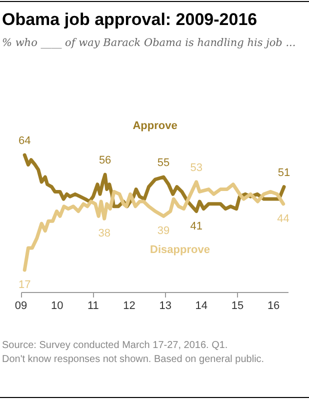 The image size is (309, 402). What do you see at coordinates (130, 20) in the screenshot?
I see `chart-title: Obama job approval: 2009-2016` at bounding box center [130, 20].